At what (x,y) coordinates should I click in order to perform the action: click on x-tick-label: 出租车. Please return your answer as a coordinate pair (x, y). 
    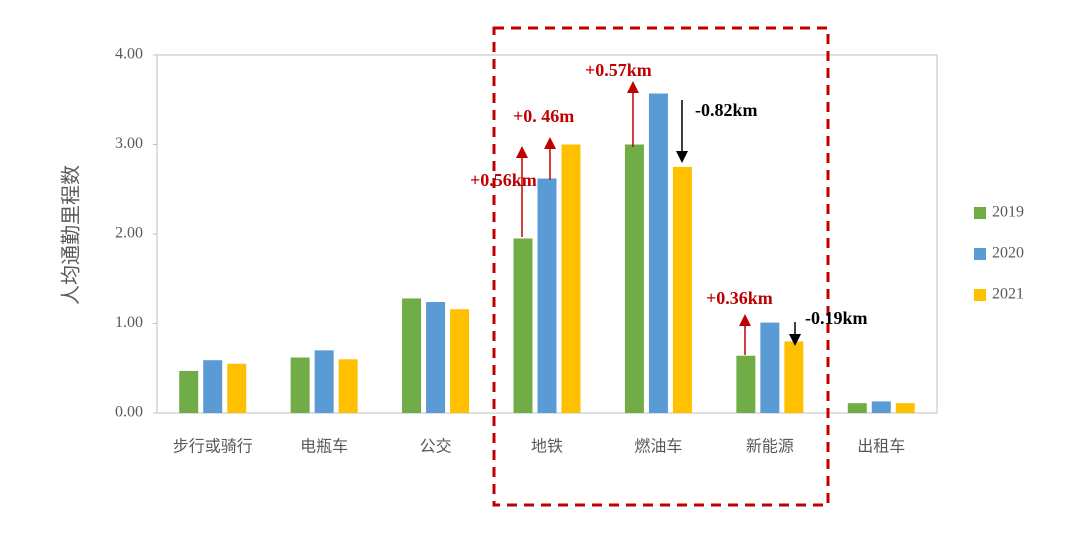
    Looking at the image, I should click on (881, 446).